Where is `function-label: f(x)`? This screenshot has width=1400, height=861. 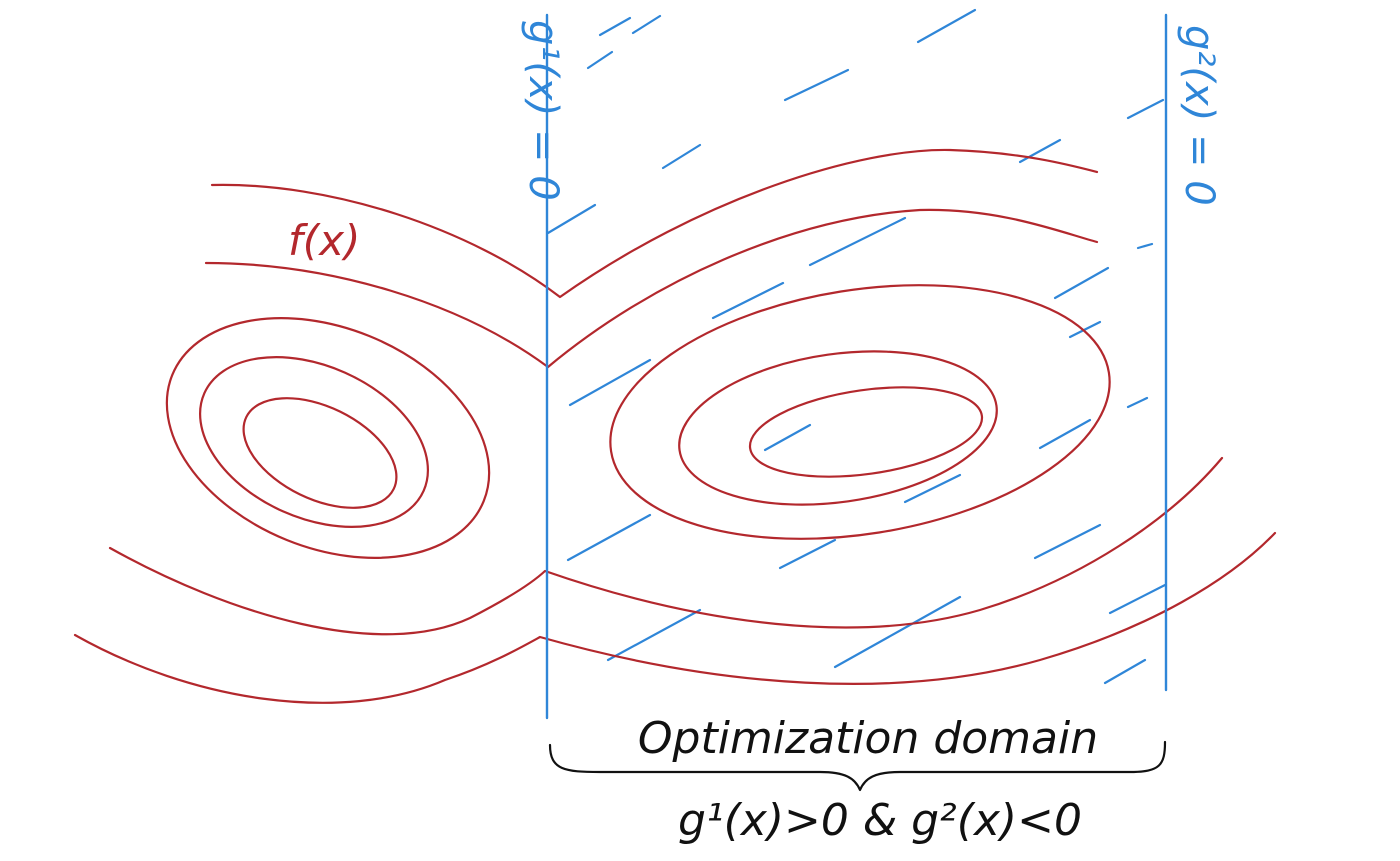 function-label: f(x) is located at coordinates (324, 240).